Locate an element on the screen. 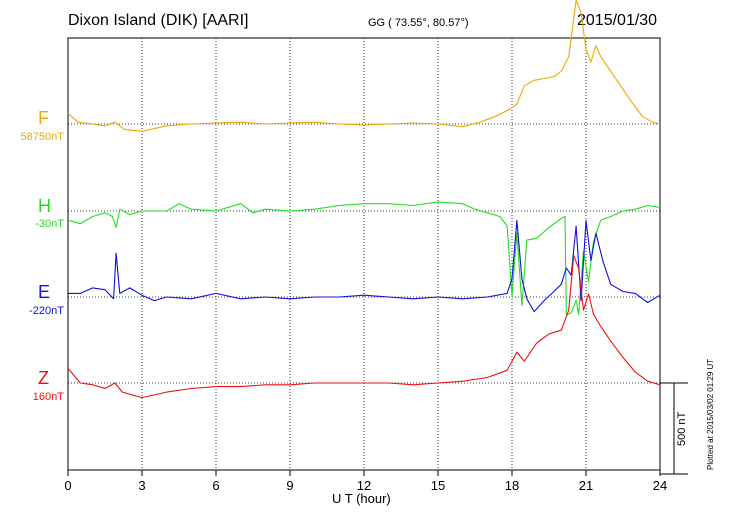  baseline-label-z: 160nT is located at coordinates (48, 397).